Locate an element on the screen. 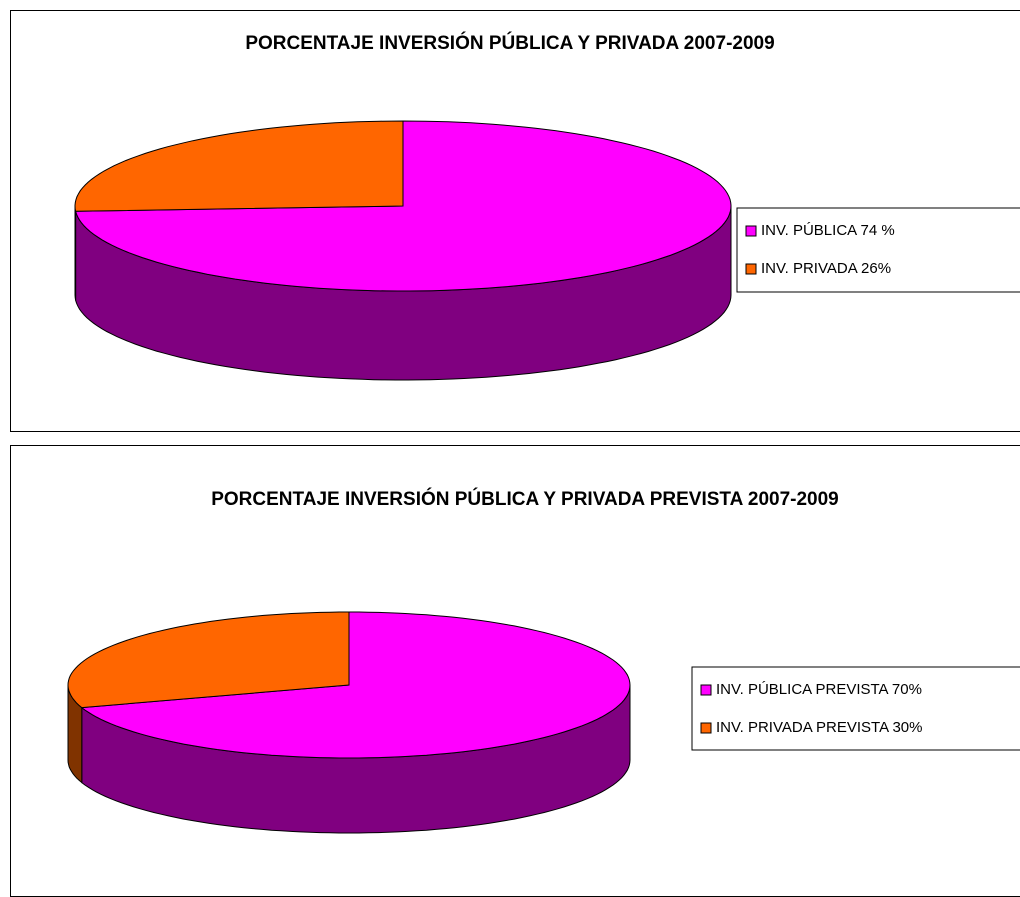 This screenshot has width=1020, height=897. legend-label: INV. PÚBLICA 74 % is located at coordinates (828, 230).